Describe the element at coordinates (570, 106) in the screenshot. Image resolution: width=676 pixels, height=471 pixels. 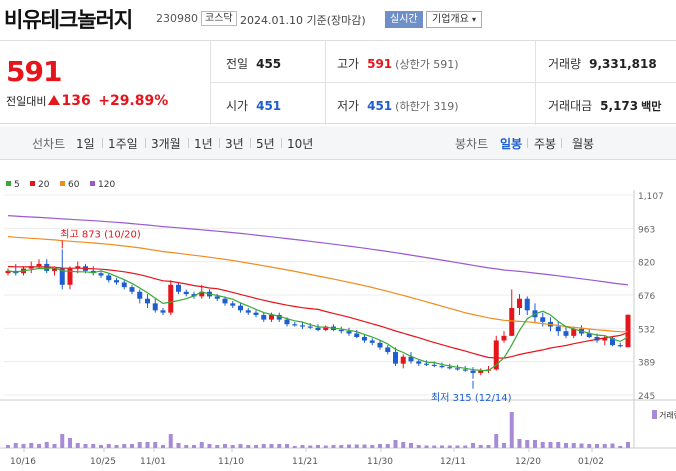
I see `amount-label: 거래대금` at that location.